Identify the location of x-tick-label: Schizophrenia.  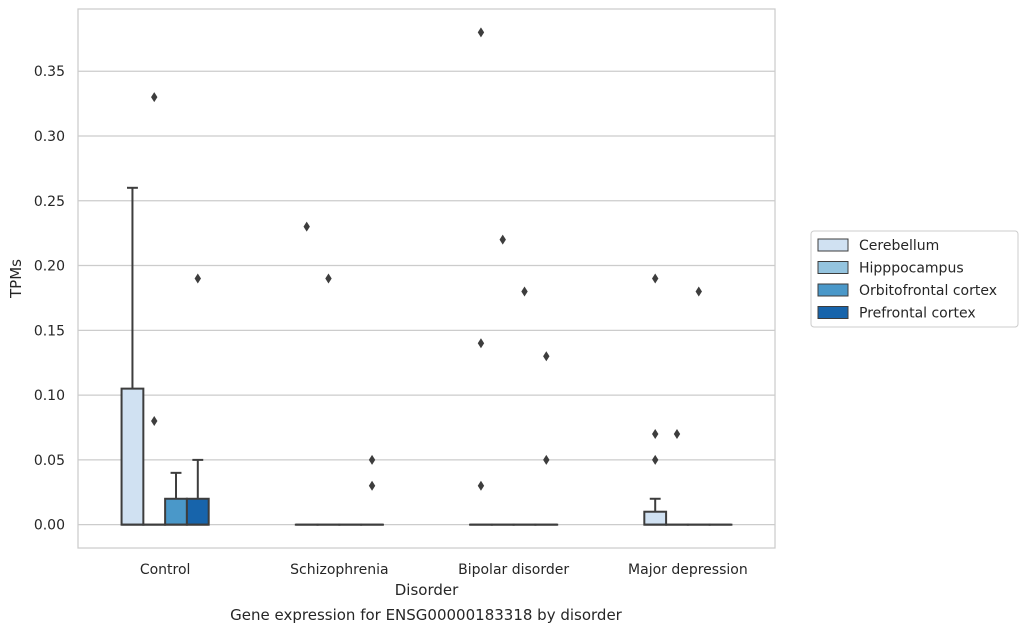
(339, 570).